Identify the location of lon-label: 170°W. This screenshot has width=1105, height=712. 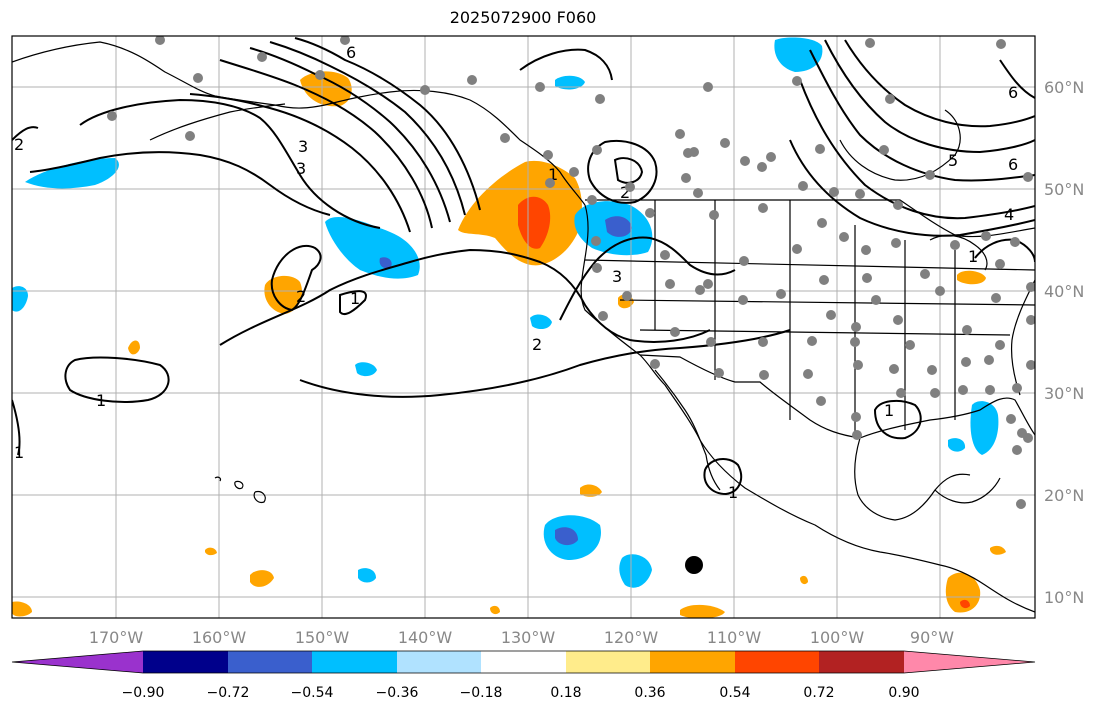
(116, 637).